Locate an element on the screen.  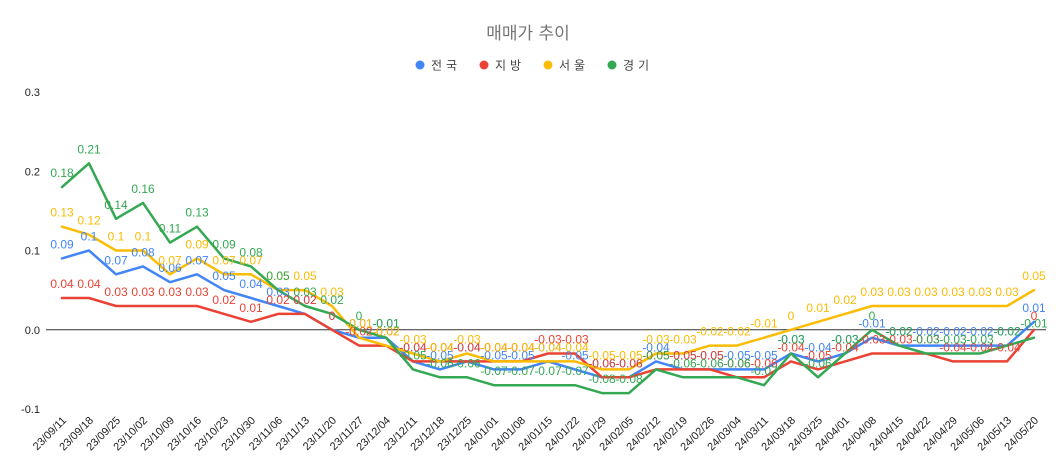
legend-item: 서울 is located at coordinates (564, 66).